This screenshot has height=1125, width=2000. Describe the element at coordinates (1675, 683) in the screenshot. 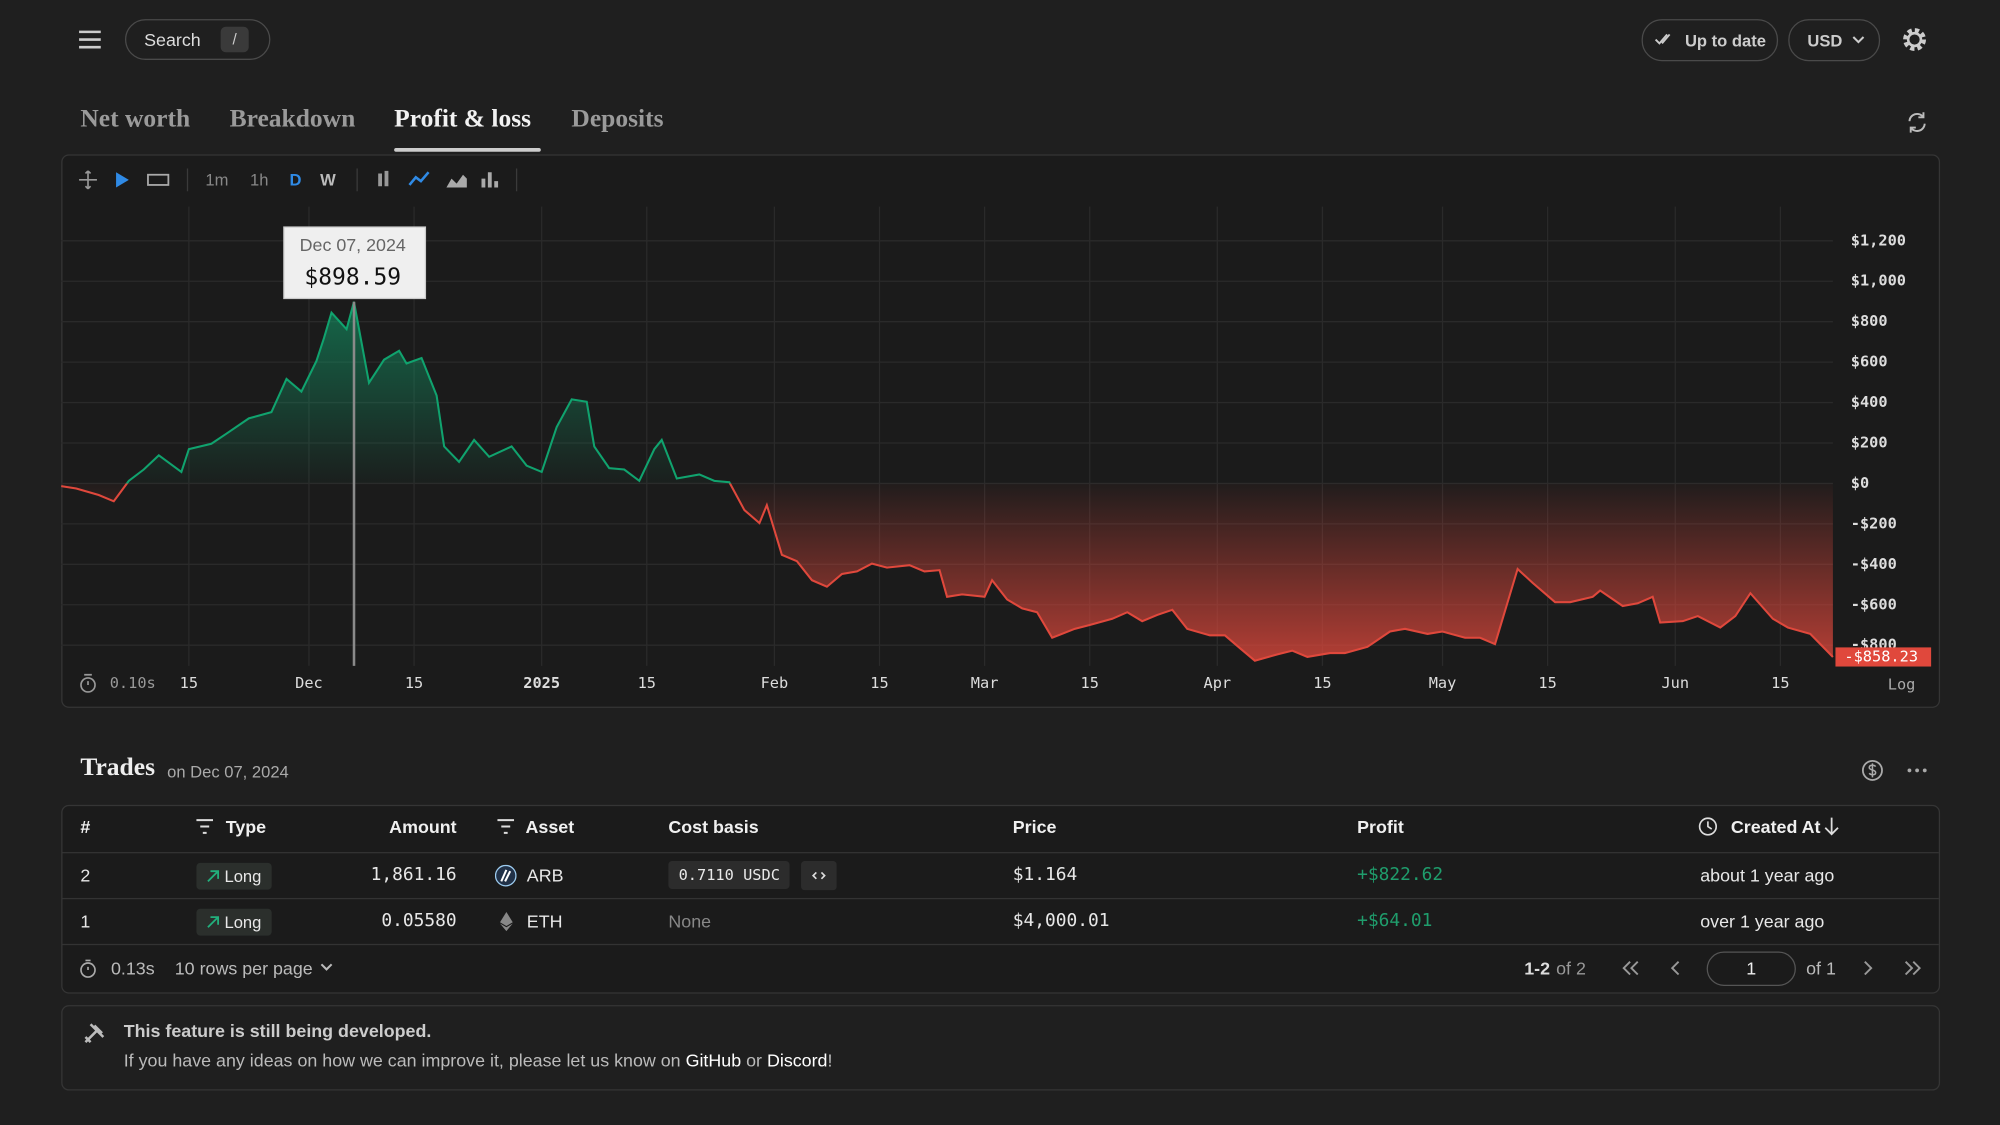

I see `x-tick-label: Jun` at that location.